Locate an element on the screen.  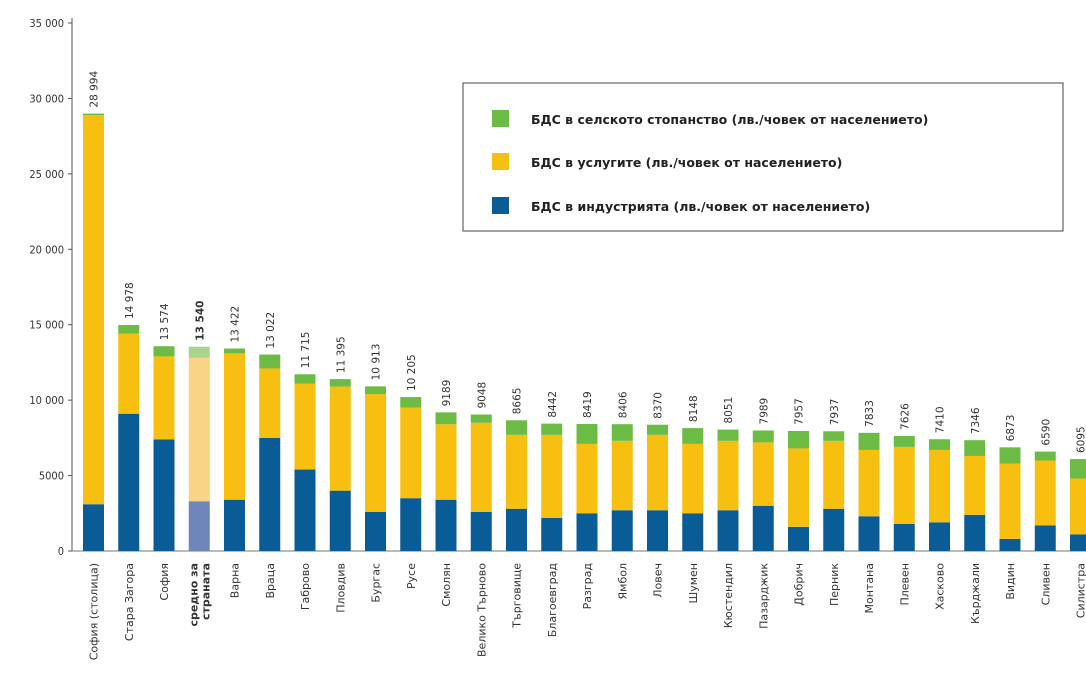
x-tick-label: Разград is located at coordinates (587, 586).